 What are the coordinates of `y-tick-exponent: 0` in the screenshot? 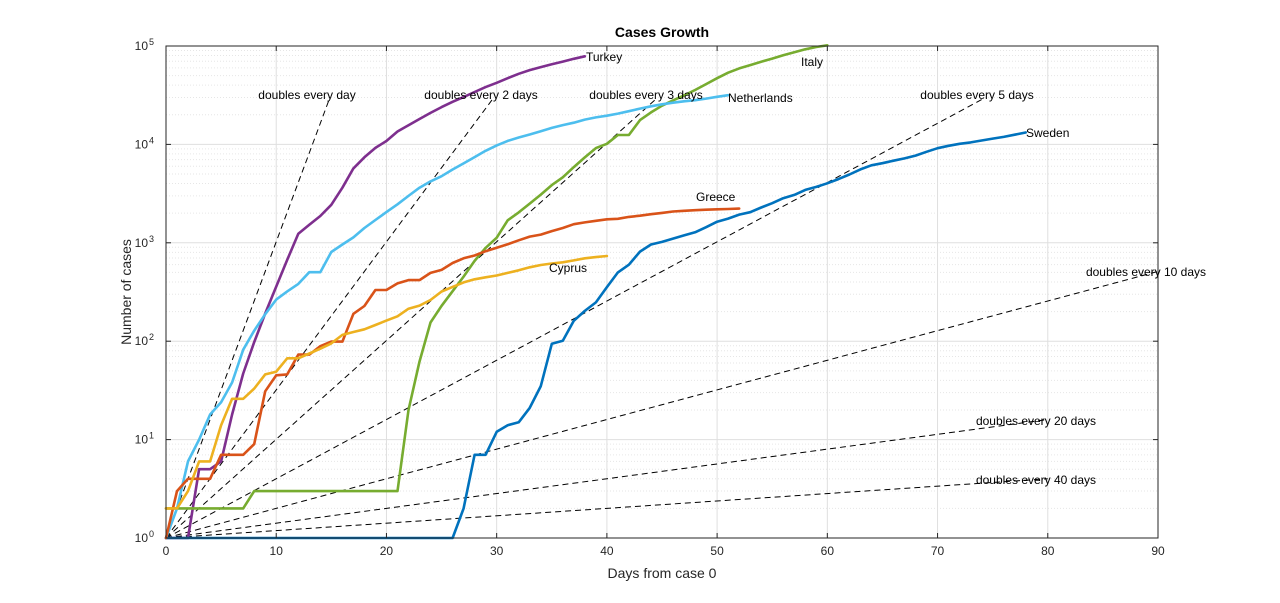 It's located at (151, 534).